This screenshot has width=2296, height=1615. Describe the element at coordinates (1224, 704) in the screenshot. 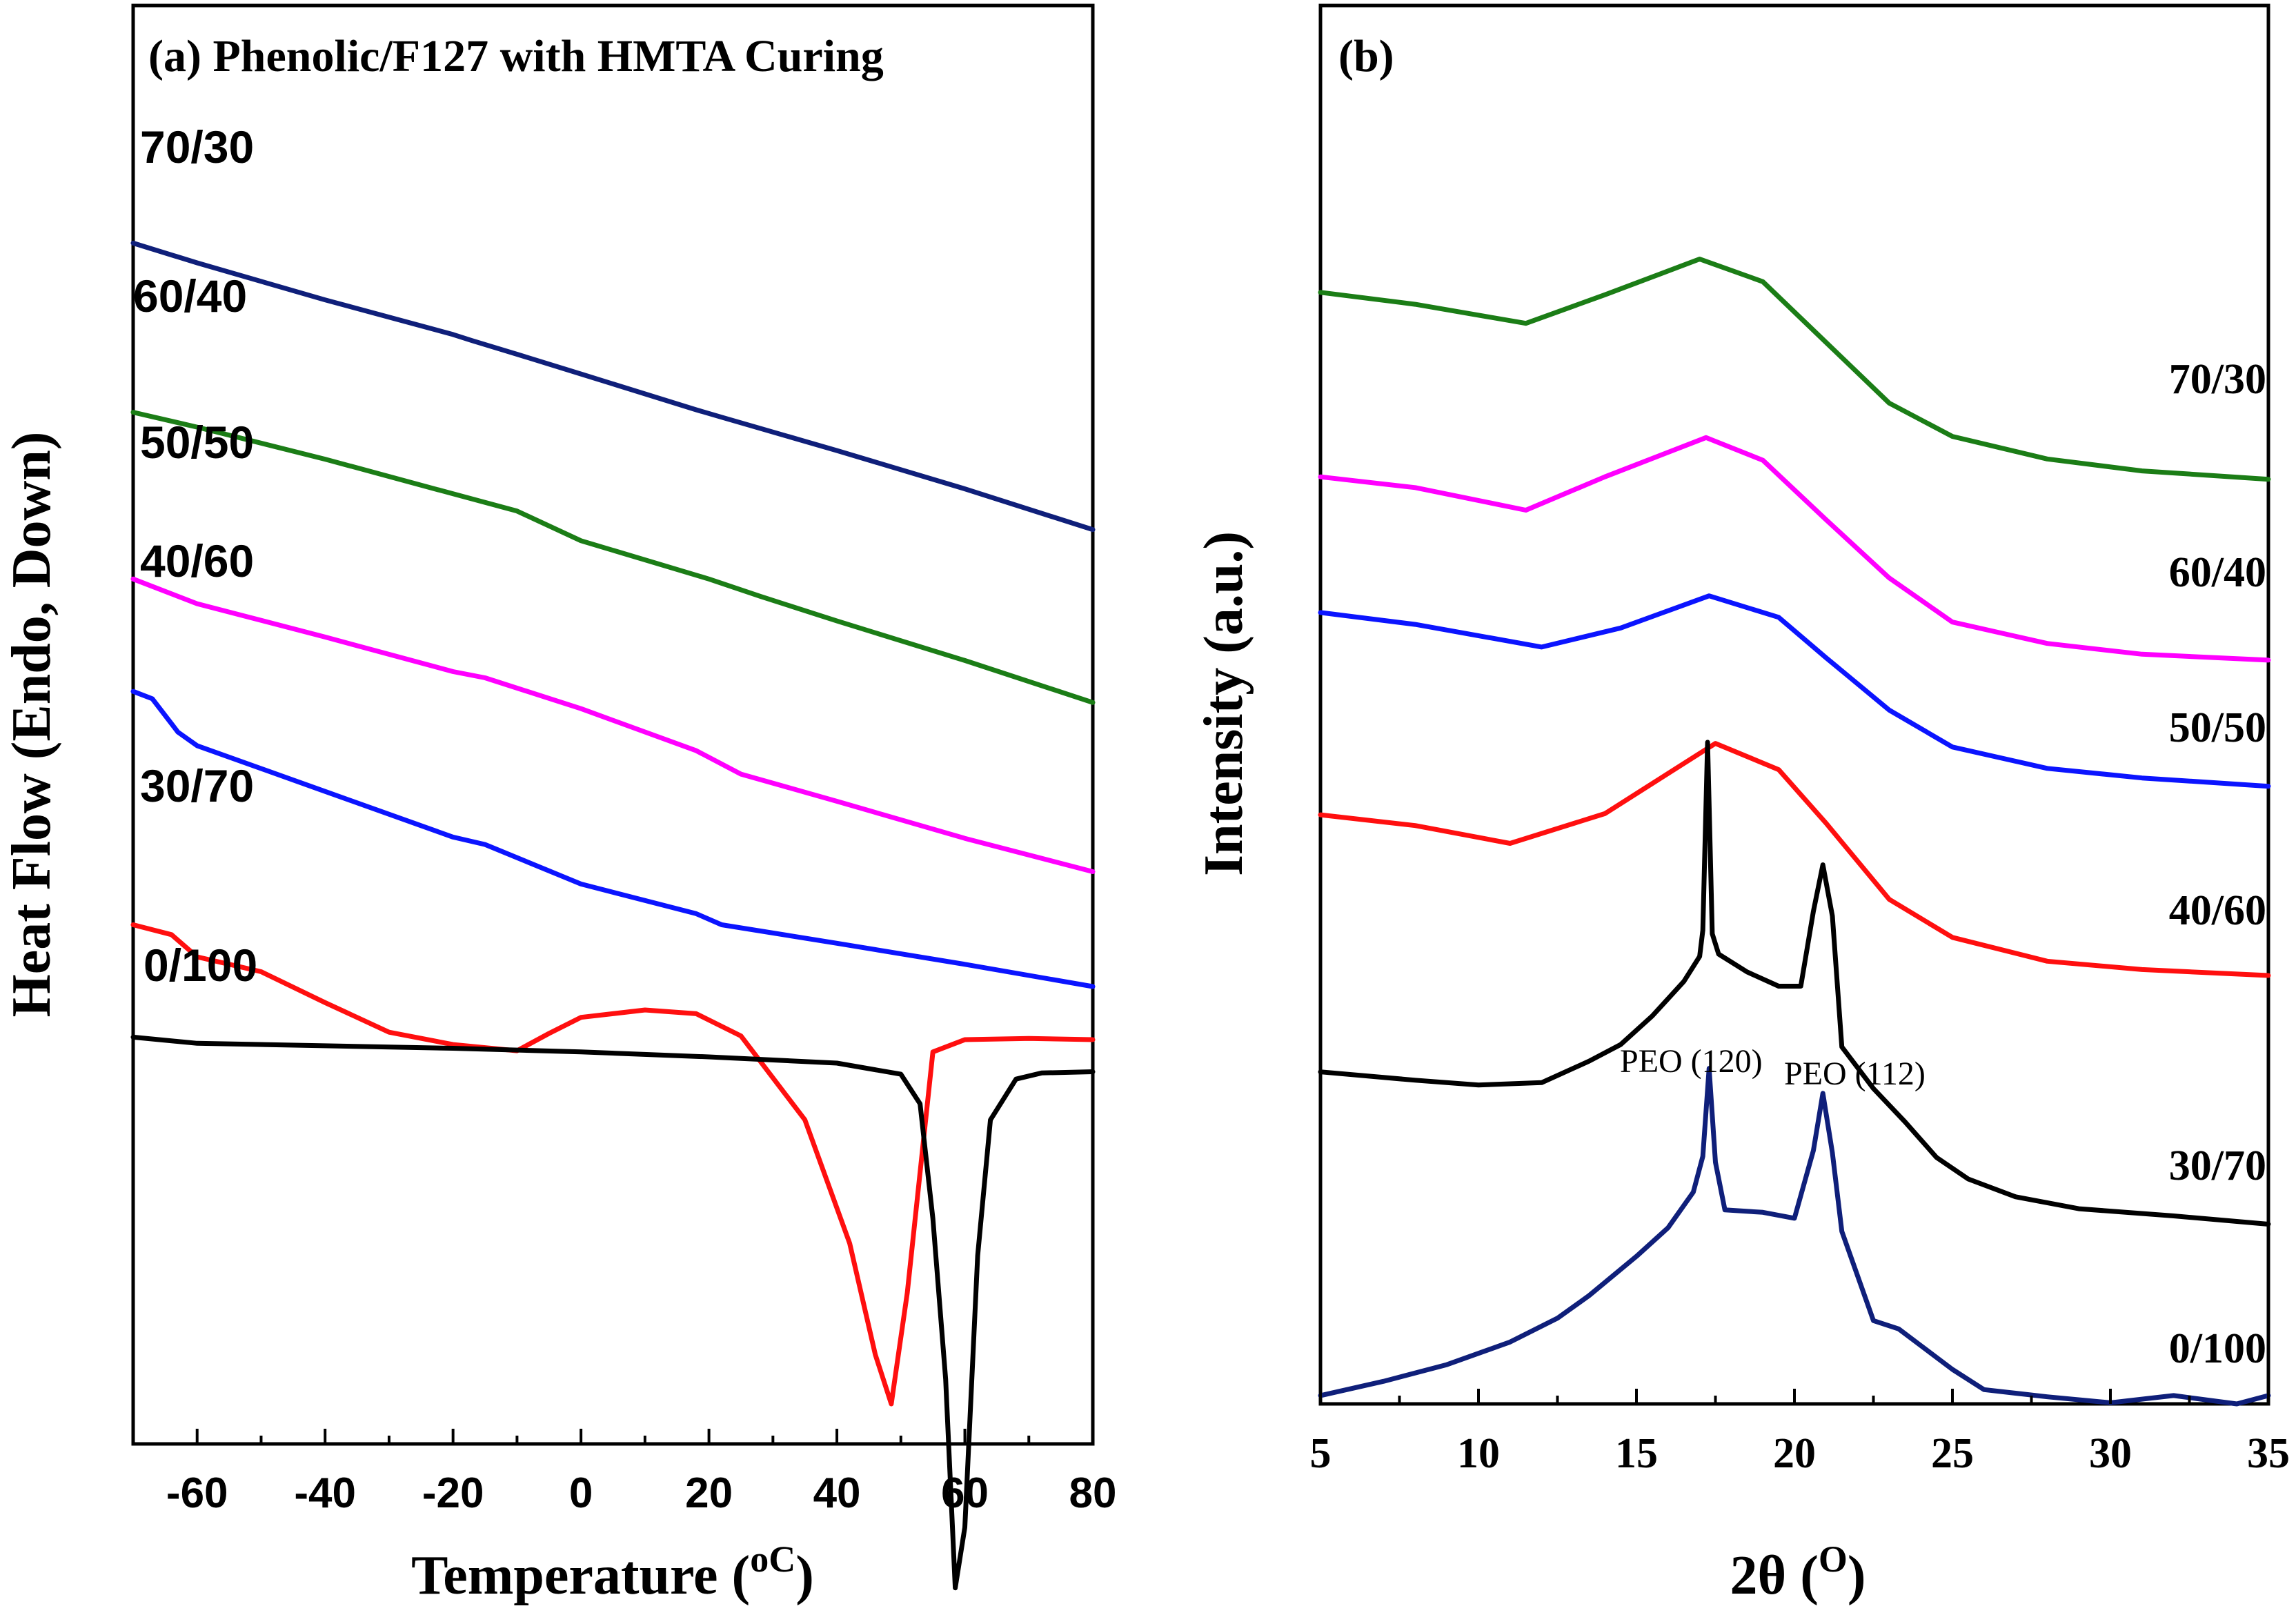

I see `panel-b-y-axis-title: Intensity (a.u.)` at that location.